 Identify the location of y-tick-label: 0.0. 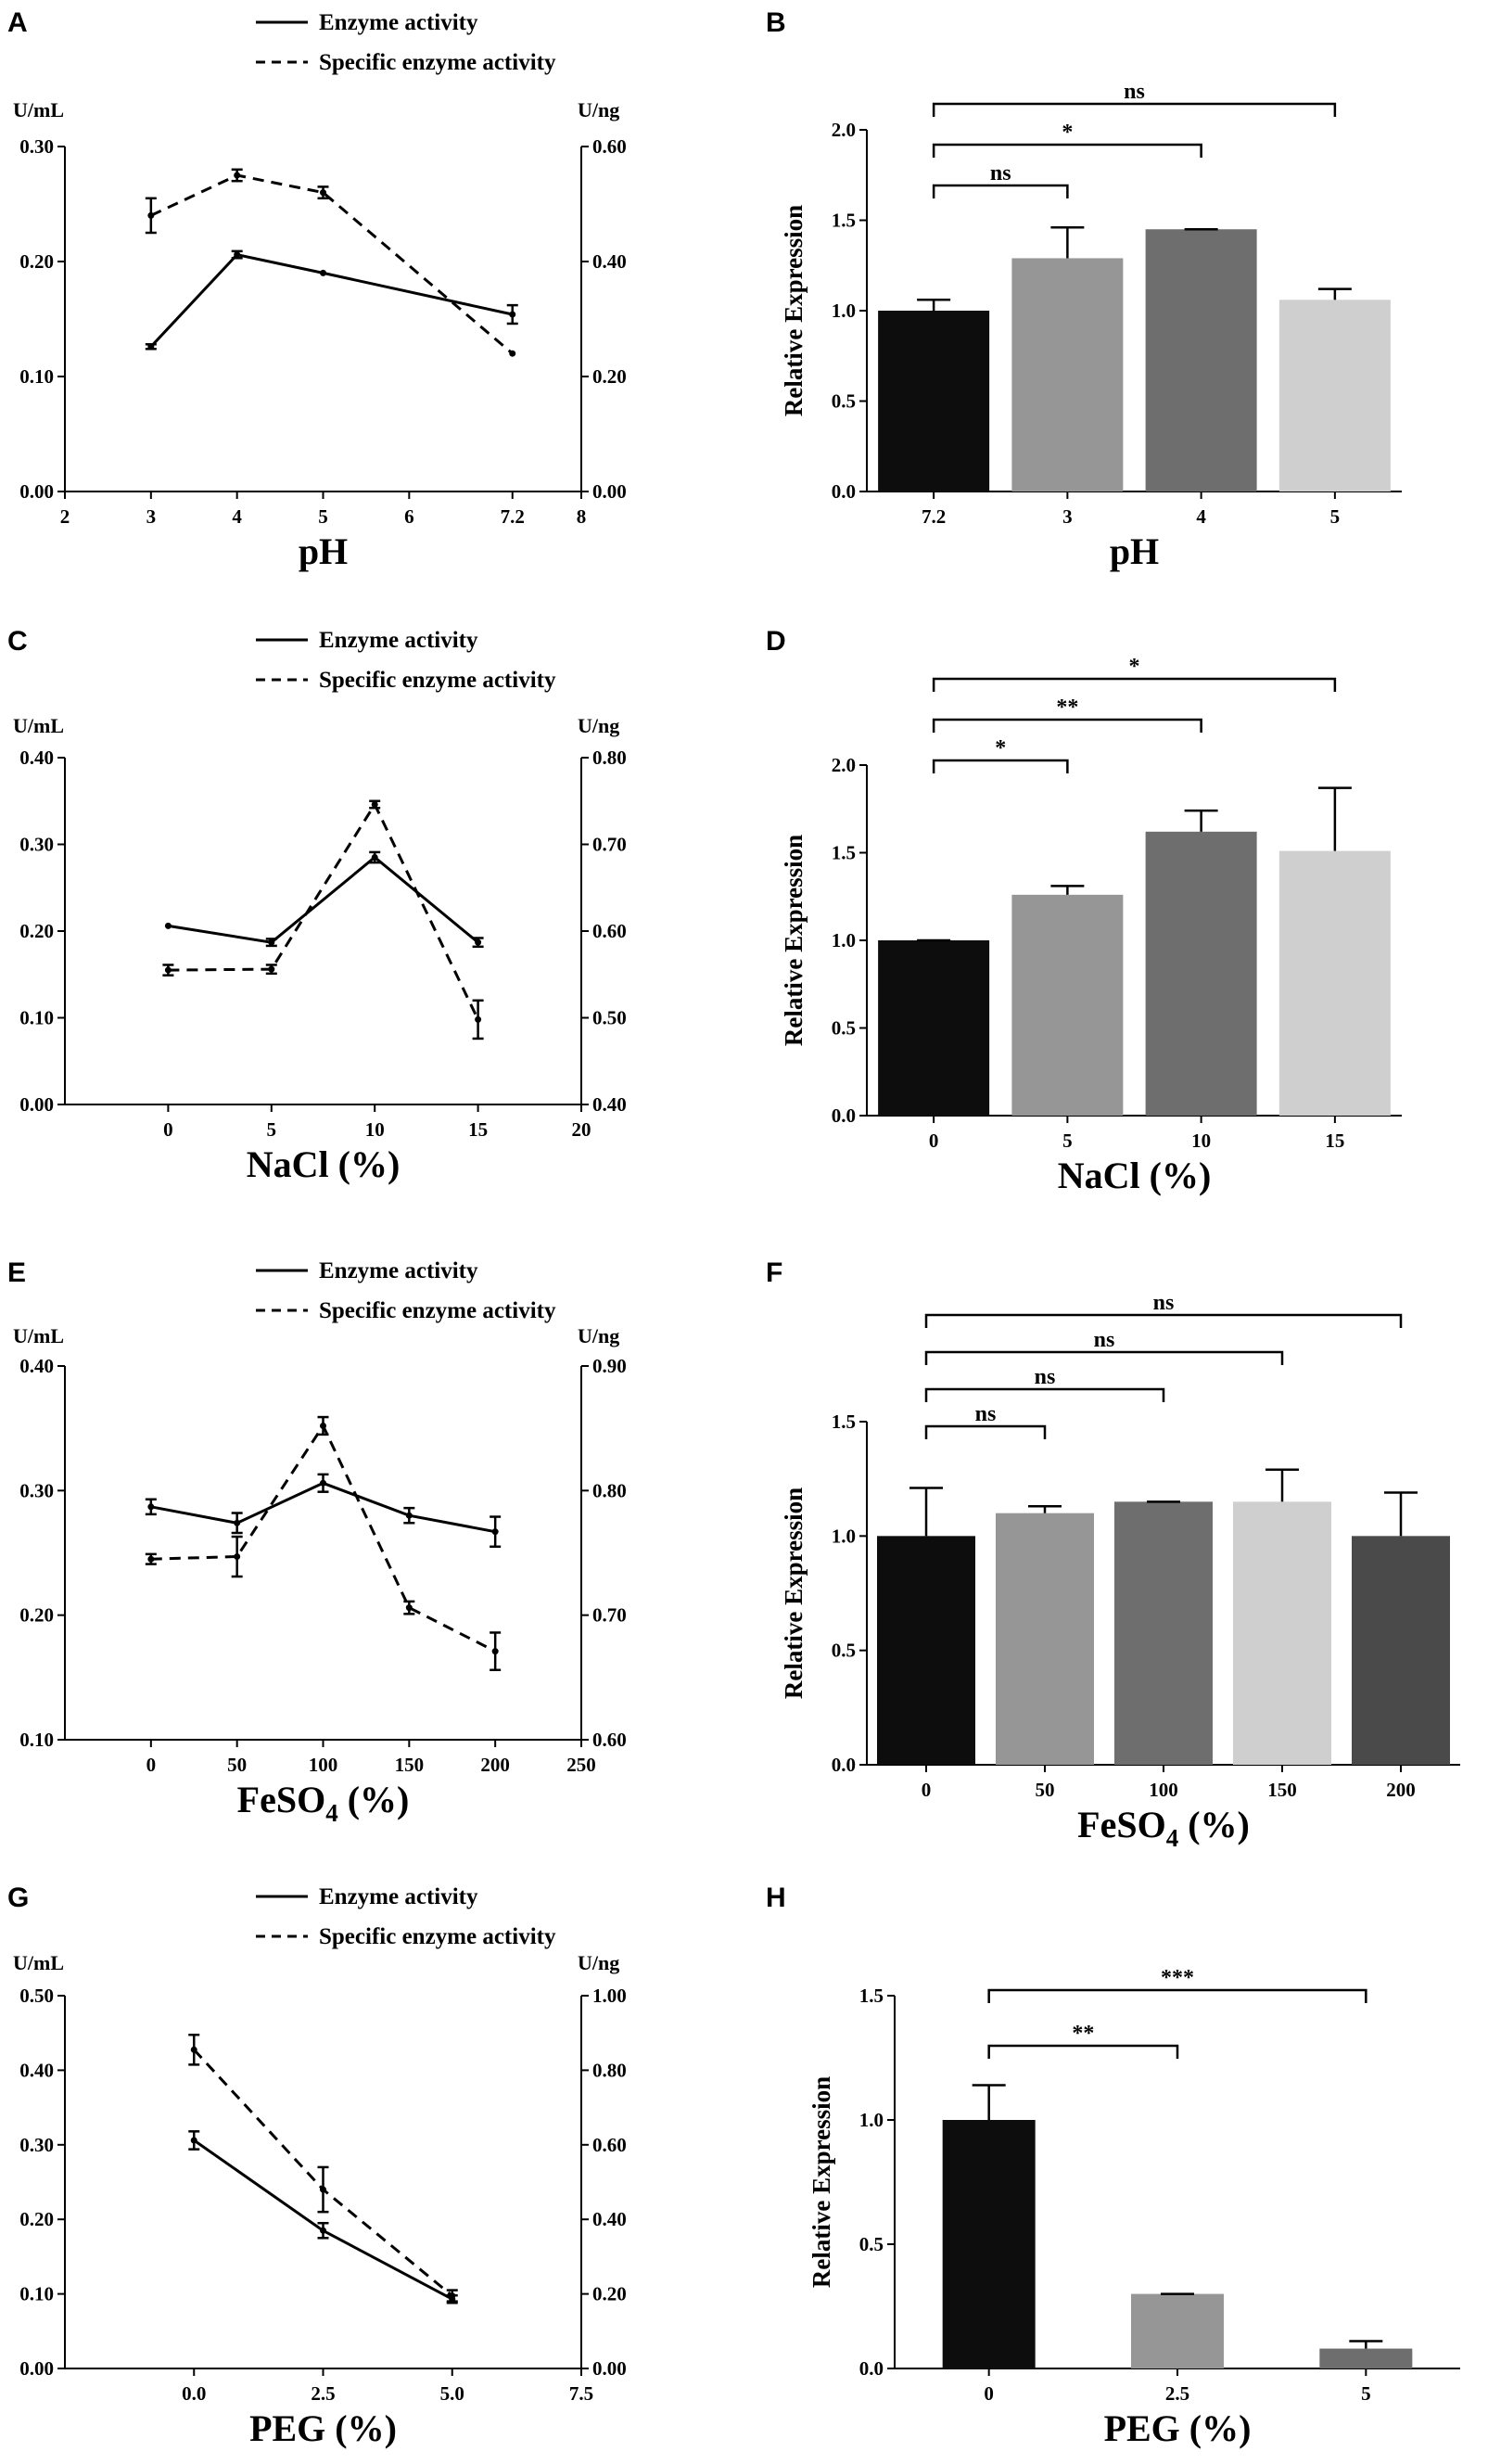
(871, 2368).